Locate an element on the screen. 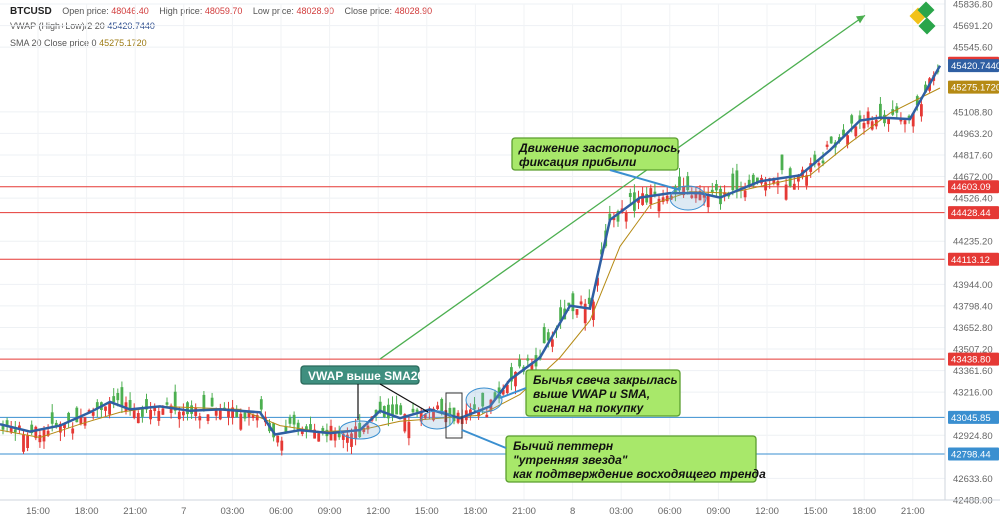 This screenshot has height=520, width=1000. x-tick-label: 03:00 is located at coordinates (621, 511).